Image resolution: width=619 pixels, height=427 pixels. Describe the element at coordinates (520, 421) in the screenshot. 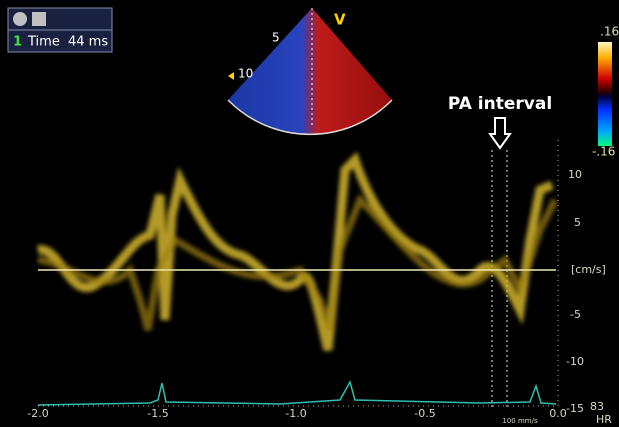

I see `sweep-speed: 100 mm/s` at that location.